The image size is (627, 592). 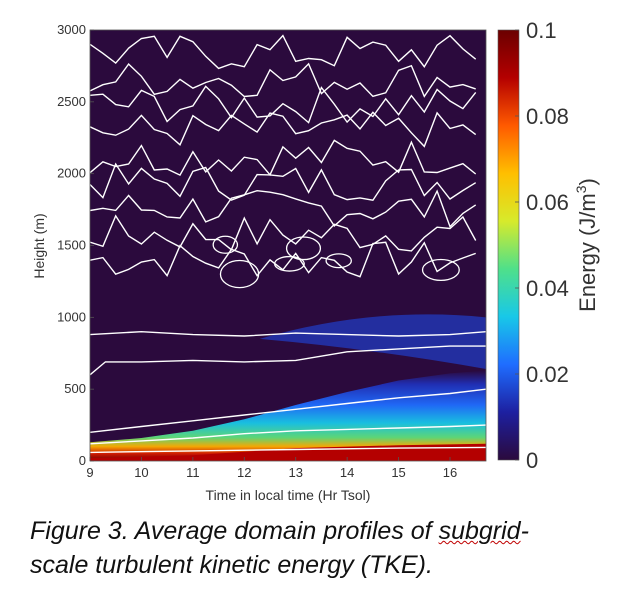 I want to click on x-axis-label: Time in local time (Hr Tsol), so click(x=288, y=495).